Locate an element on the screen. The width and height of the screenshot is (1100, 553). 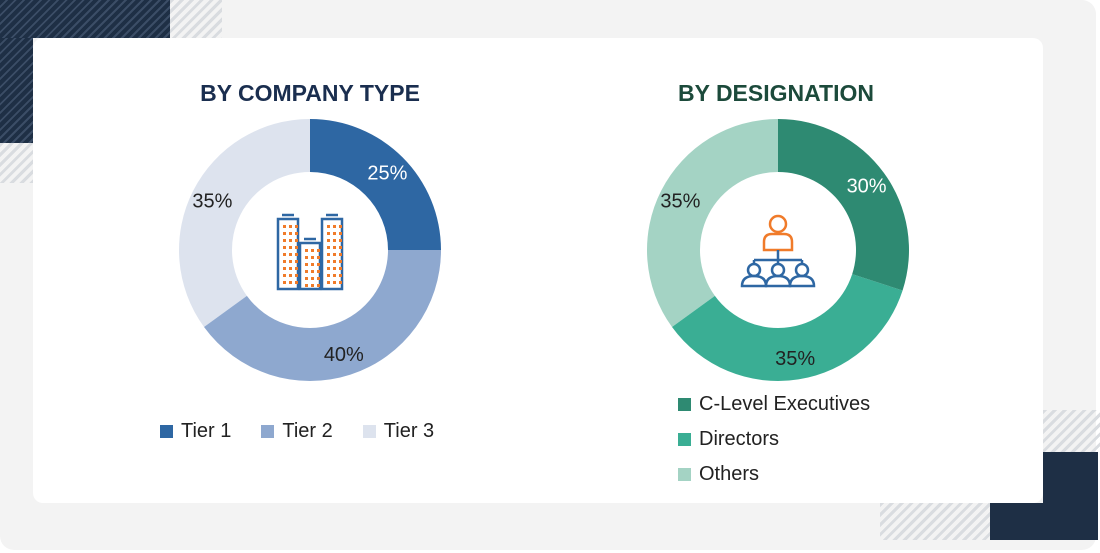
legend-item: Tier 1 is located at coordinates (195, 431).